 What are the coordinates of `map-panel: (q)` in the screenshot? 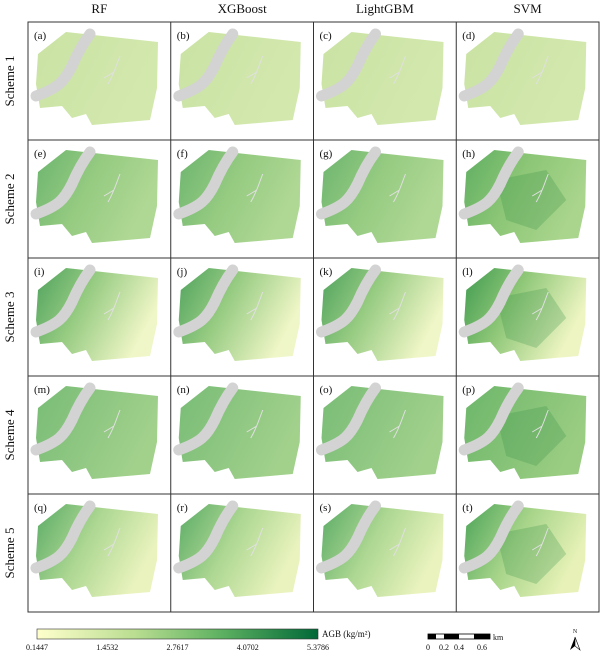 It's located at (94, 548).